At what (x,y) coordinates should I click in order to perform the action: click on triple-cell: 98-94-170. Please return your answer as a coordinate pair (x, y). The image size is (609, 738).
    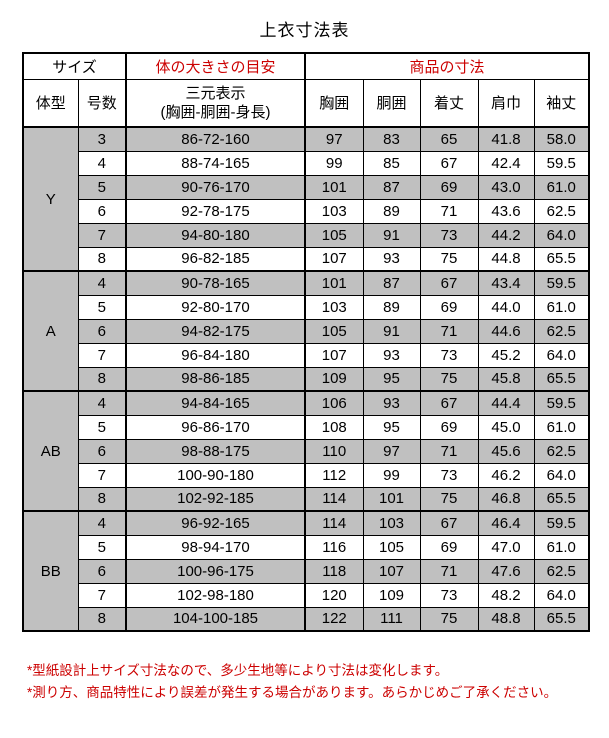
    Looking at the image, I should click on (215, 547).